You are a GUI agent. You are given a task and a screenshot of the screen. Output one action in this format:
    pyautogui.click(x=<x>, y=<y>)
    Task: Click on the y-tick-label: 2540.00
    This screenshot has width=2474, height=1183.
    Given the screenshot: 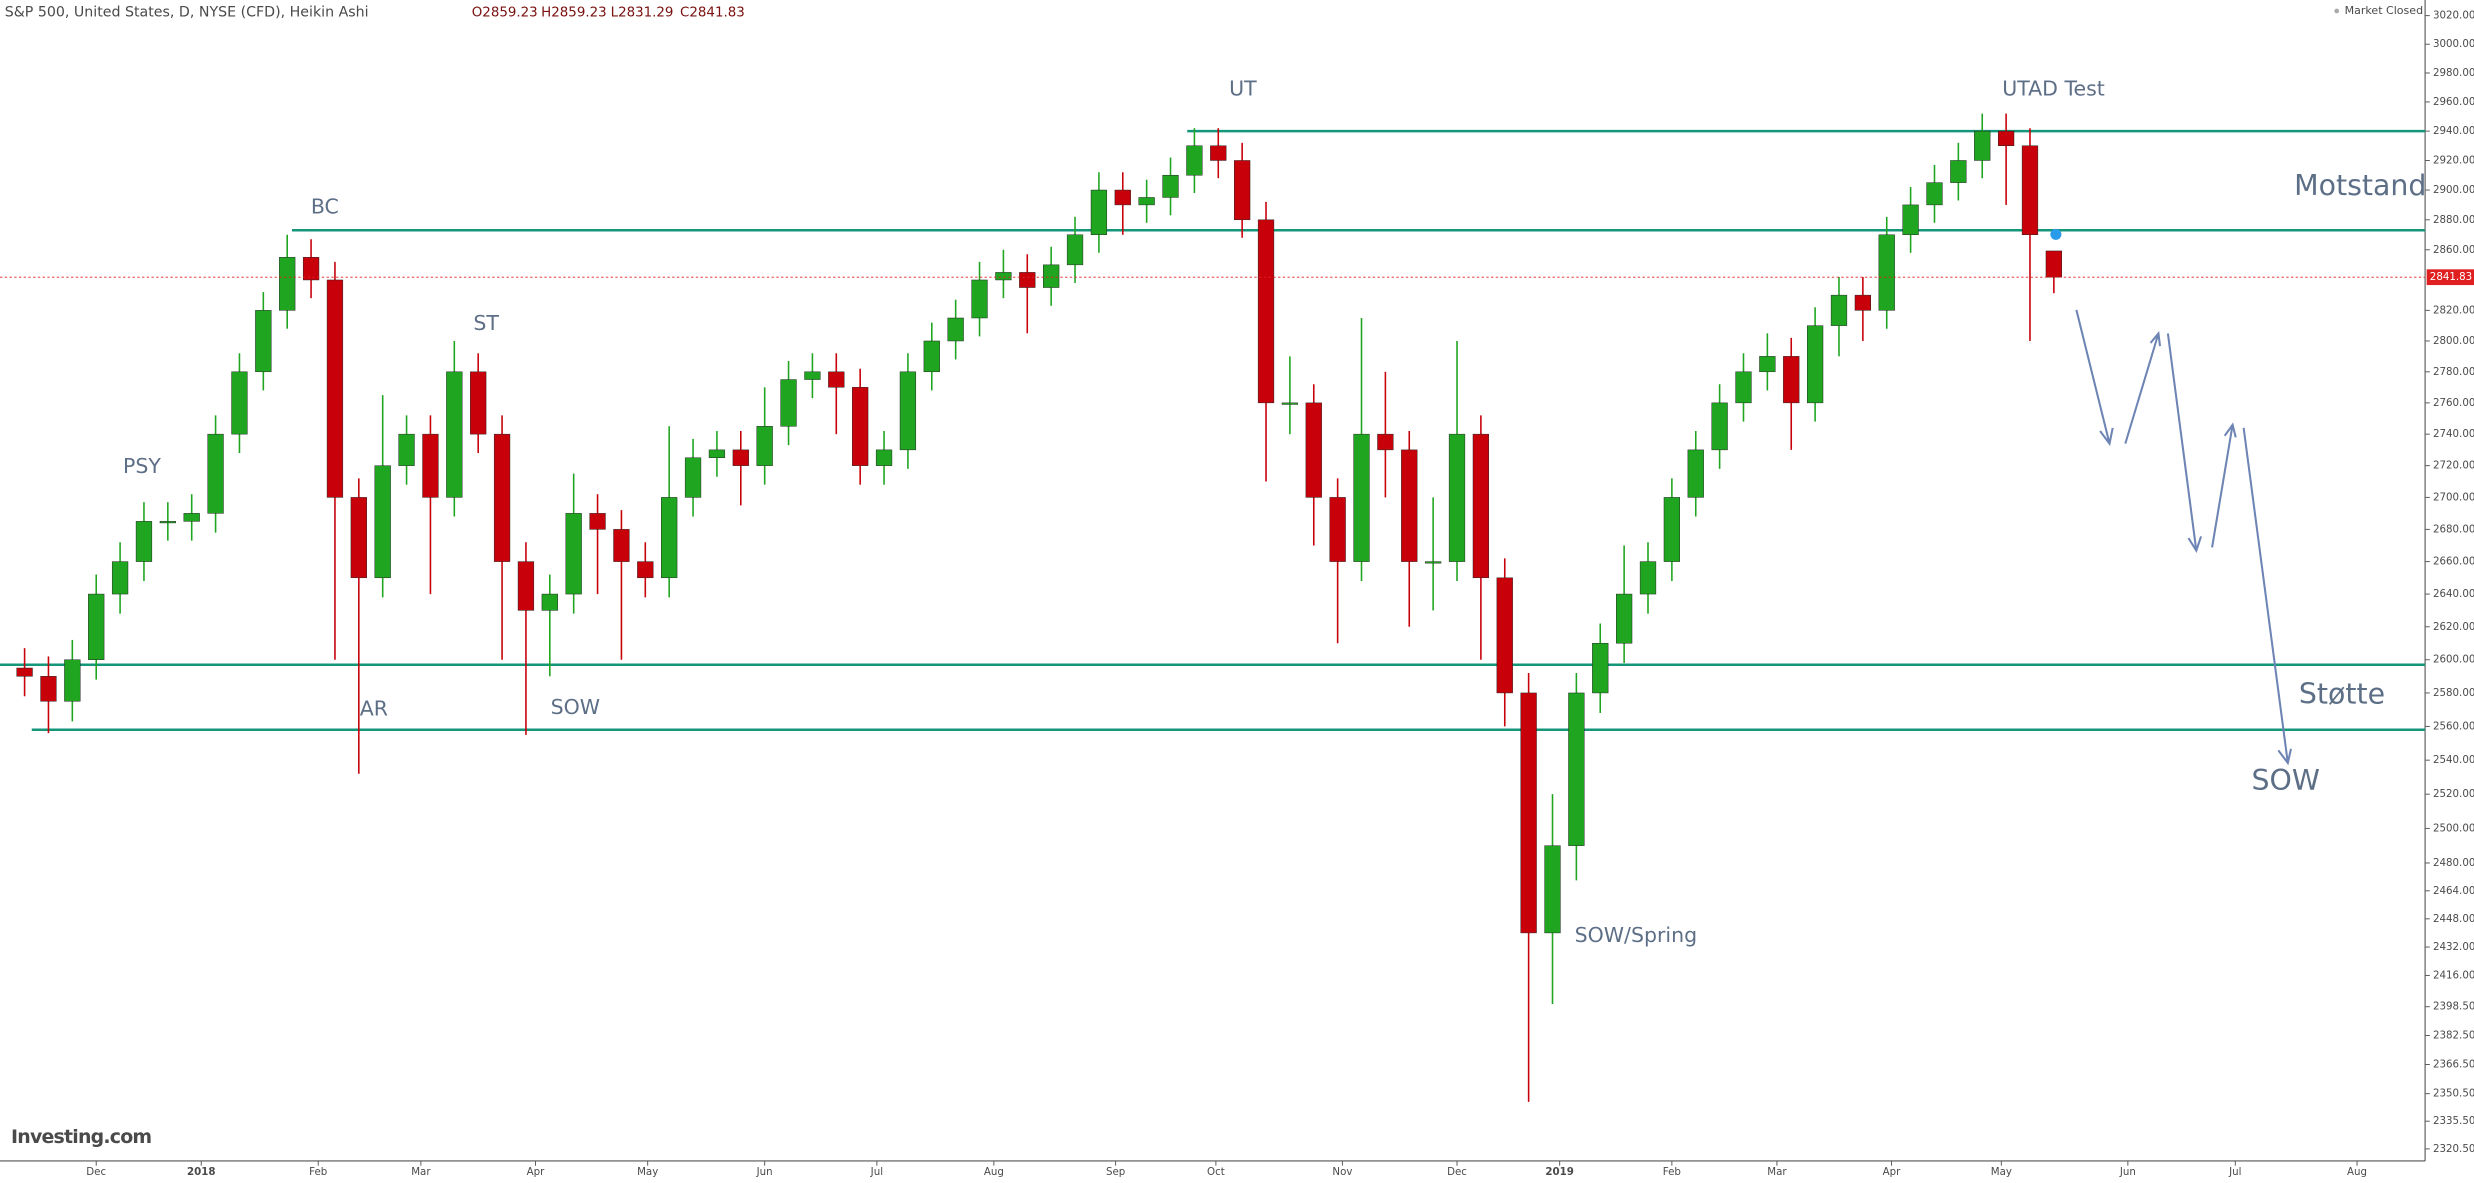 What is the action you would take?
    pyautogui.click(x=2453, y=760)
    